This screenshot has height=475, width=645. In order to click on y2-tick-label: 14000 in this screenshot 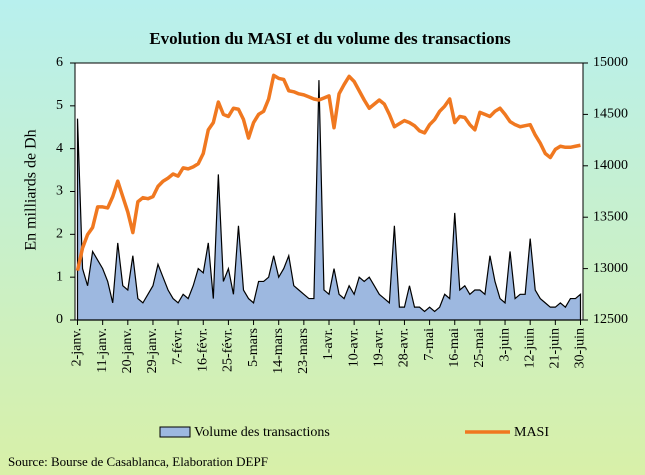, I will do `click(610, 165)`.